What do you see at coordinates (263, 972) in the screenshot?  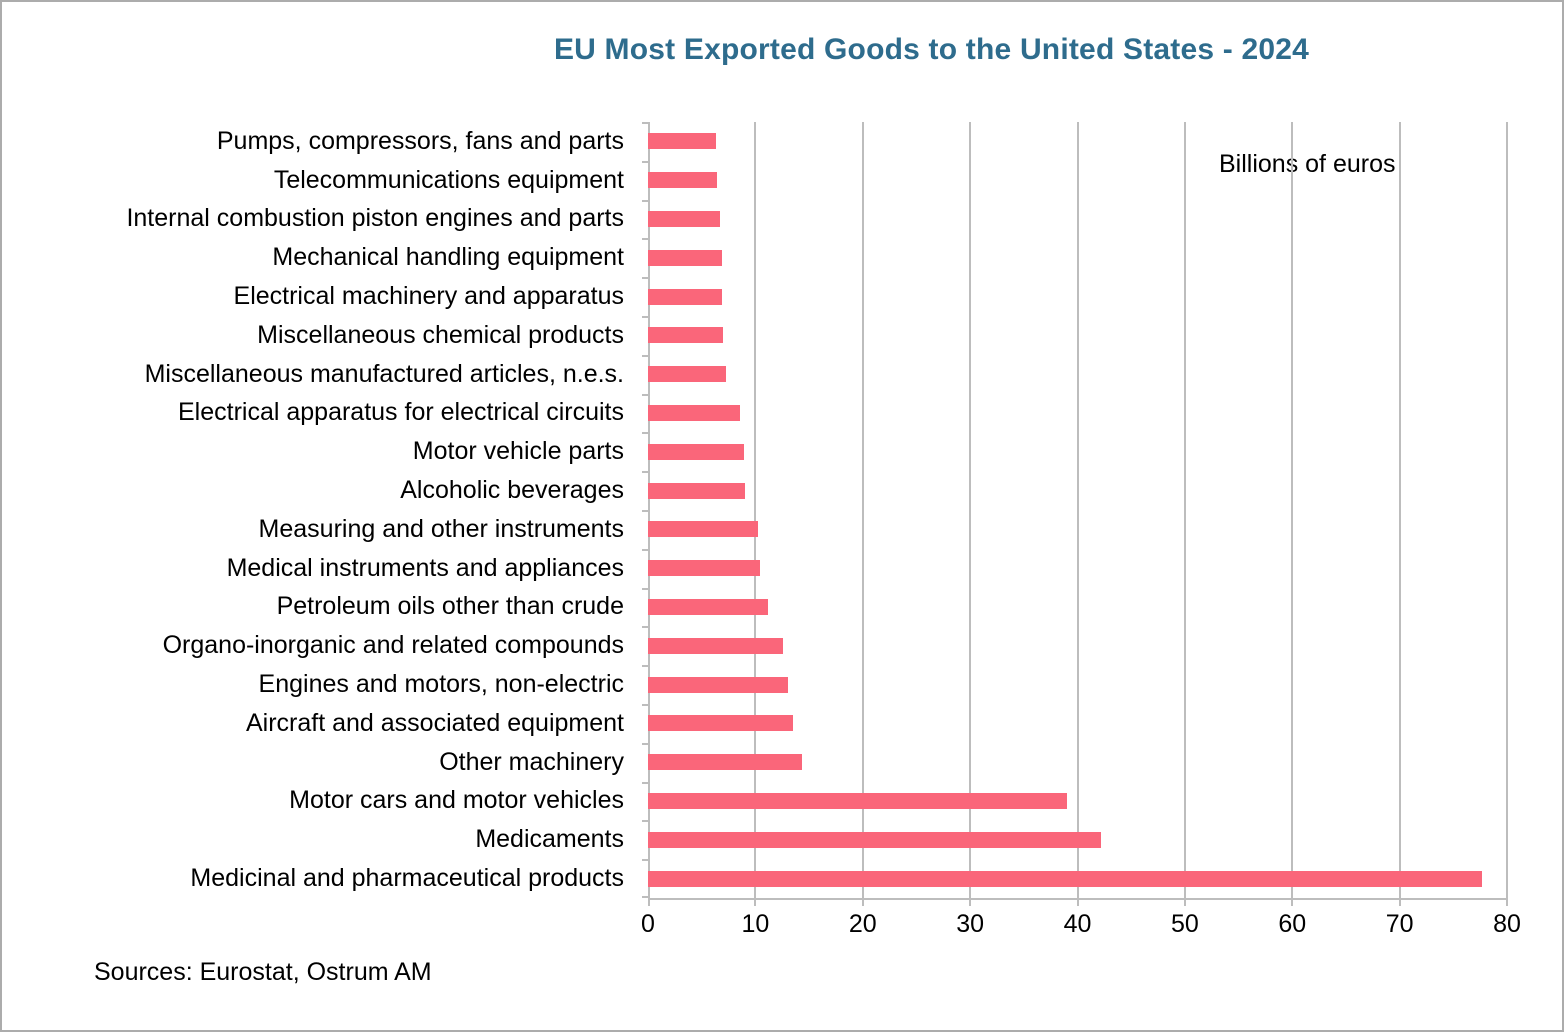 I see `source-note: Sources: Eurostat, Ostrum AM` at bounding box center [263, 972].